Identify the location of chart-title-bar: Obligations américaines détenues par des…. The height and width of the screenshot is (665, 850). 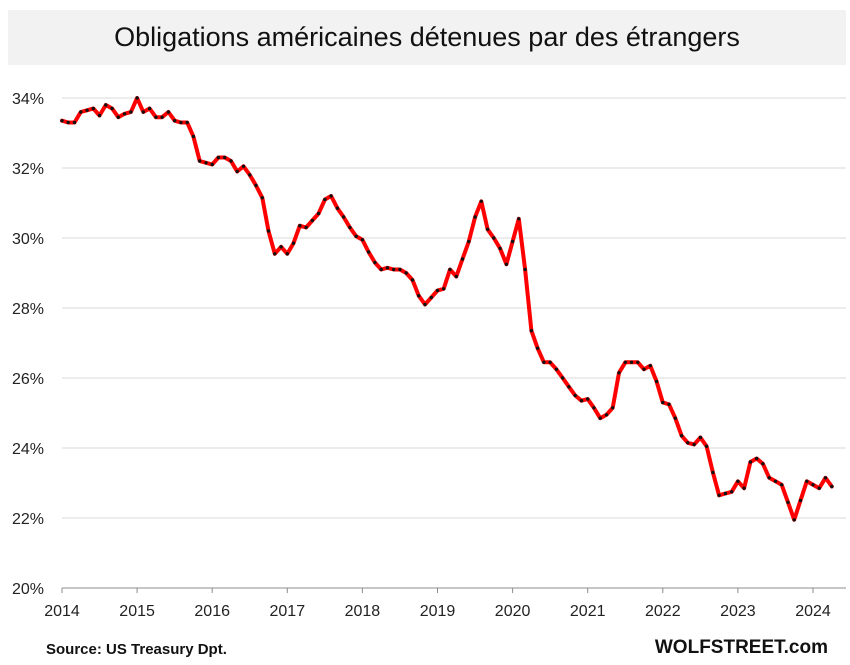
(427, 37).